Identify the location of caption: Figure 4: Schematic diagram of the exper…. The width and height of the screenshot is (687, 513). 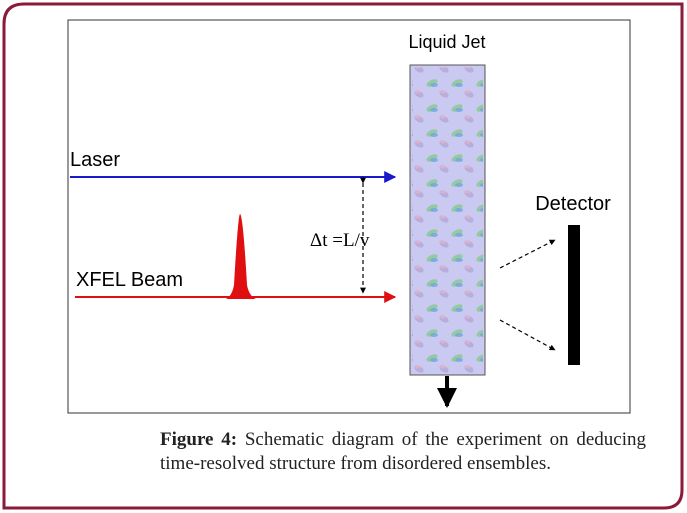
(403, 452).